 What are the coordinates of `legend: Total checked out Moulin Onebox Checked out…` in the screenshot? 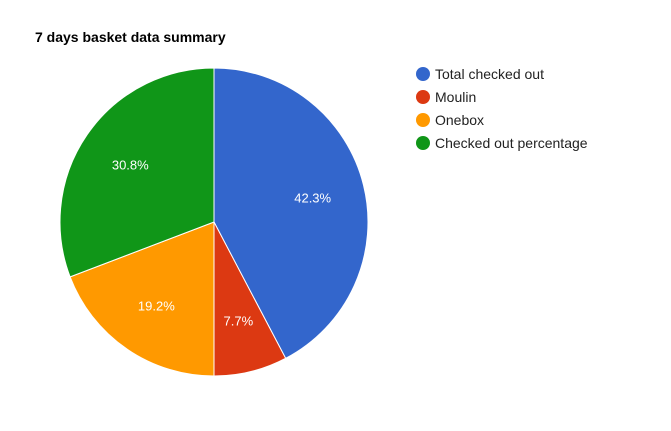 It's located at (502, 108).